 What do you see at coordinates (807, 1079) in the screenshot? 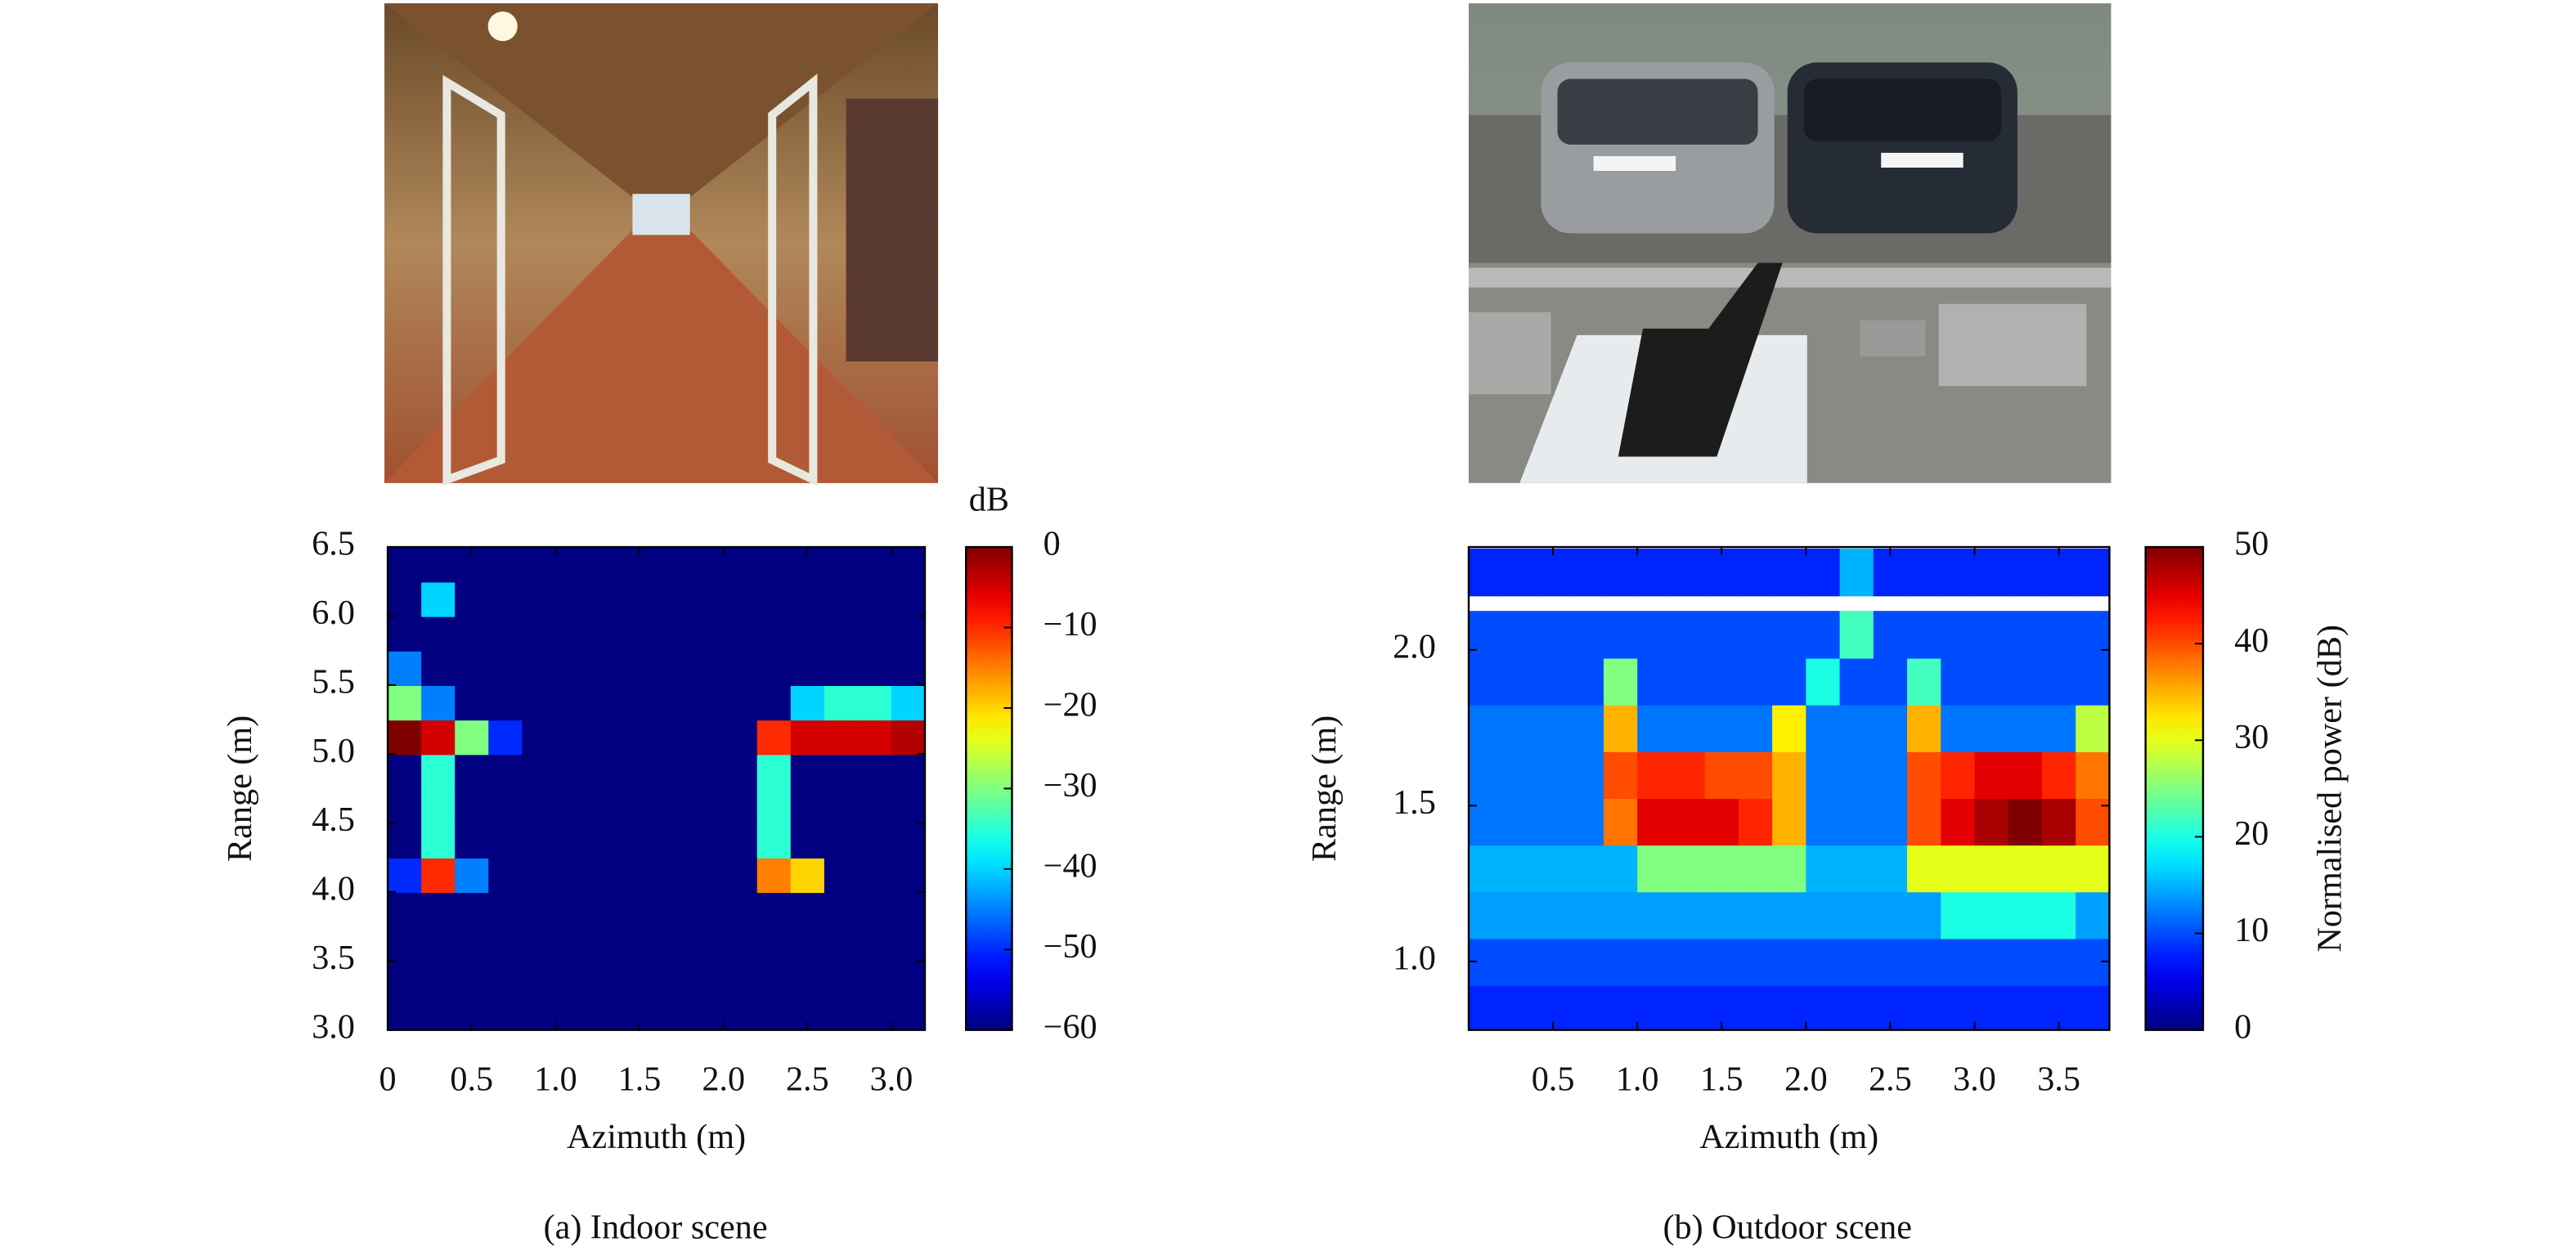
I see `x-tick-label: 2.5` at bounding box center [807, 1079].